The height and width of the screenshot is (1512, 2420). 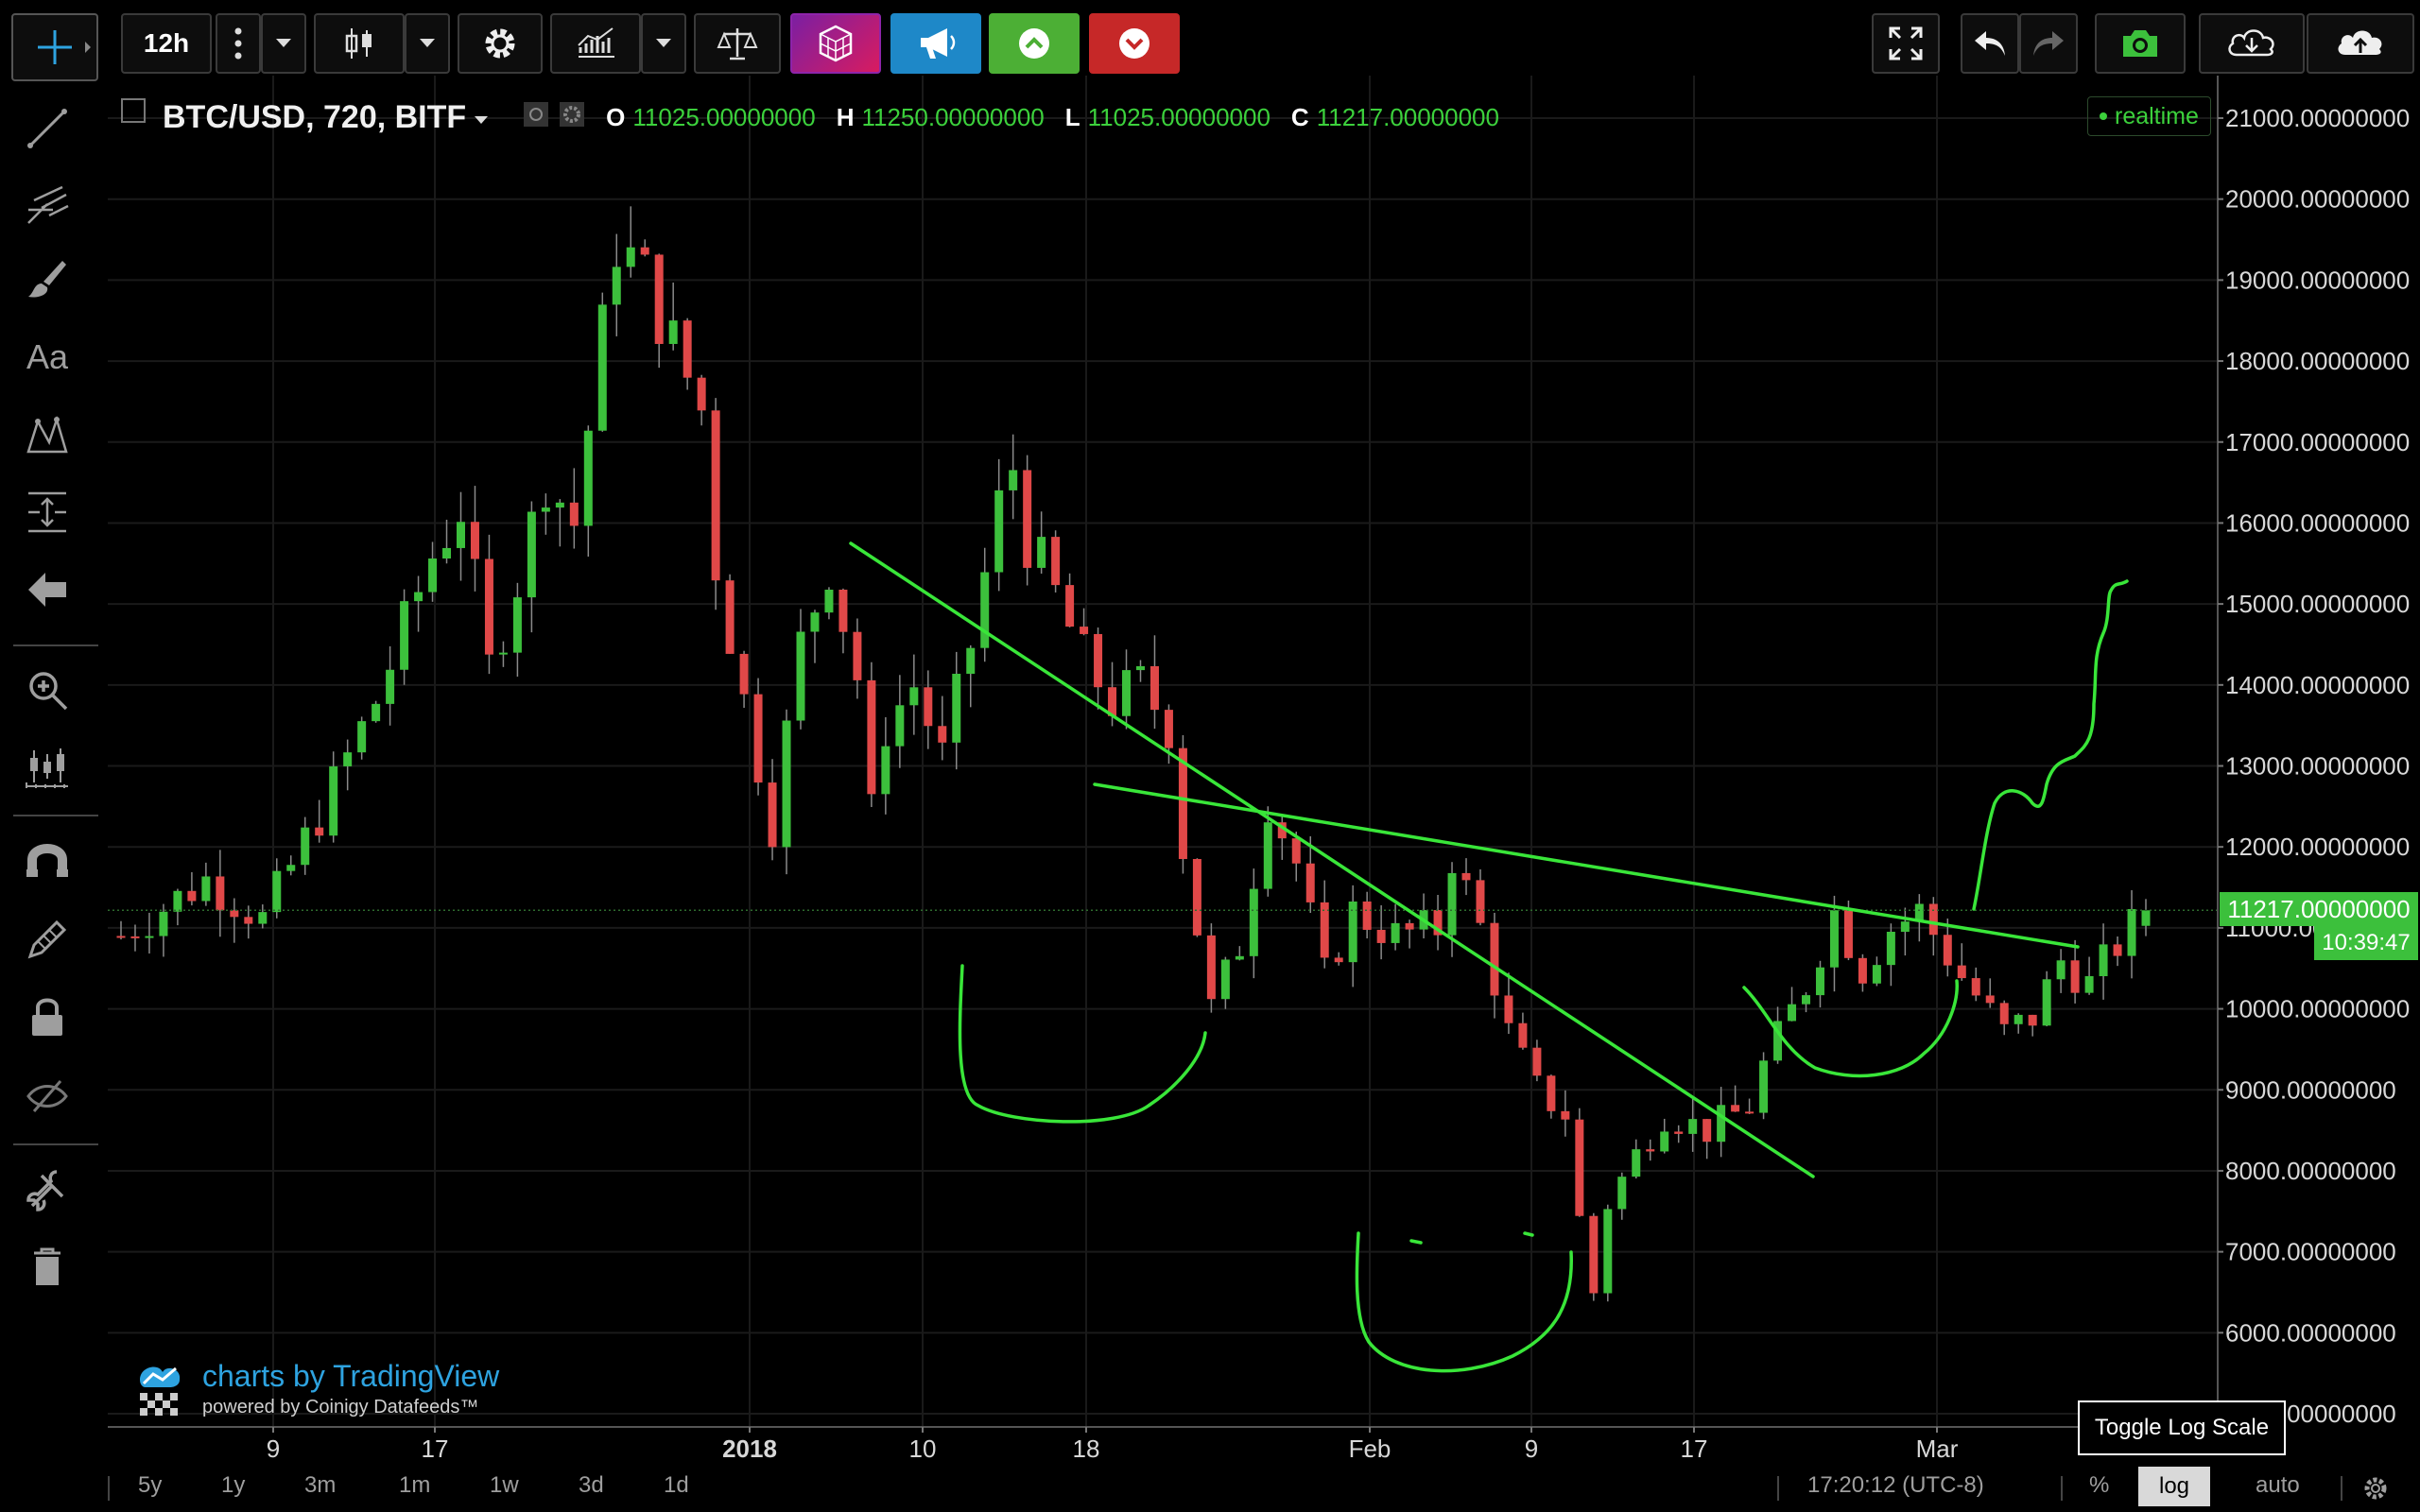 What do you see at coordinates (835, 43) in the screenshot?
I see `cube-button` at bounding box center [835, 43].